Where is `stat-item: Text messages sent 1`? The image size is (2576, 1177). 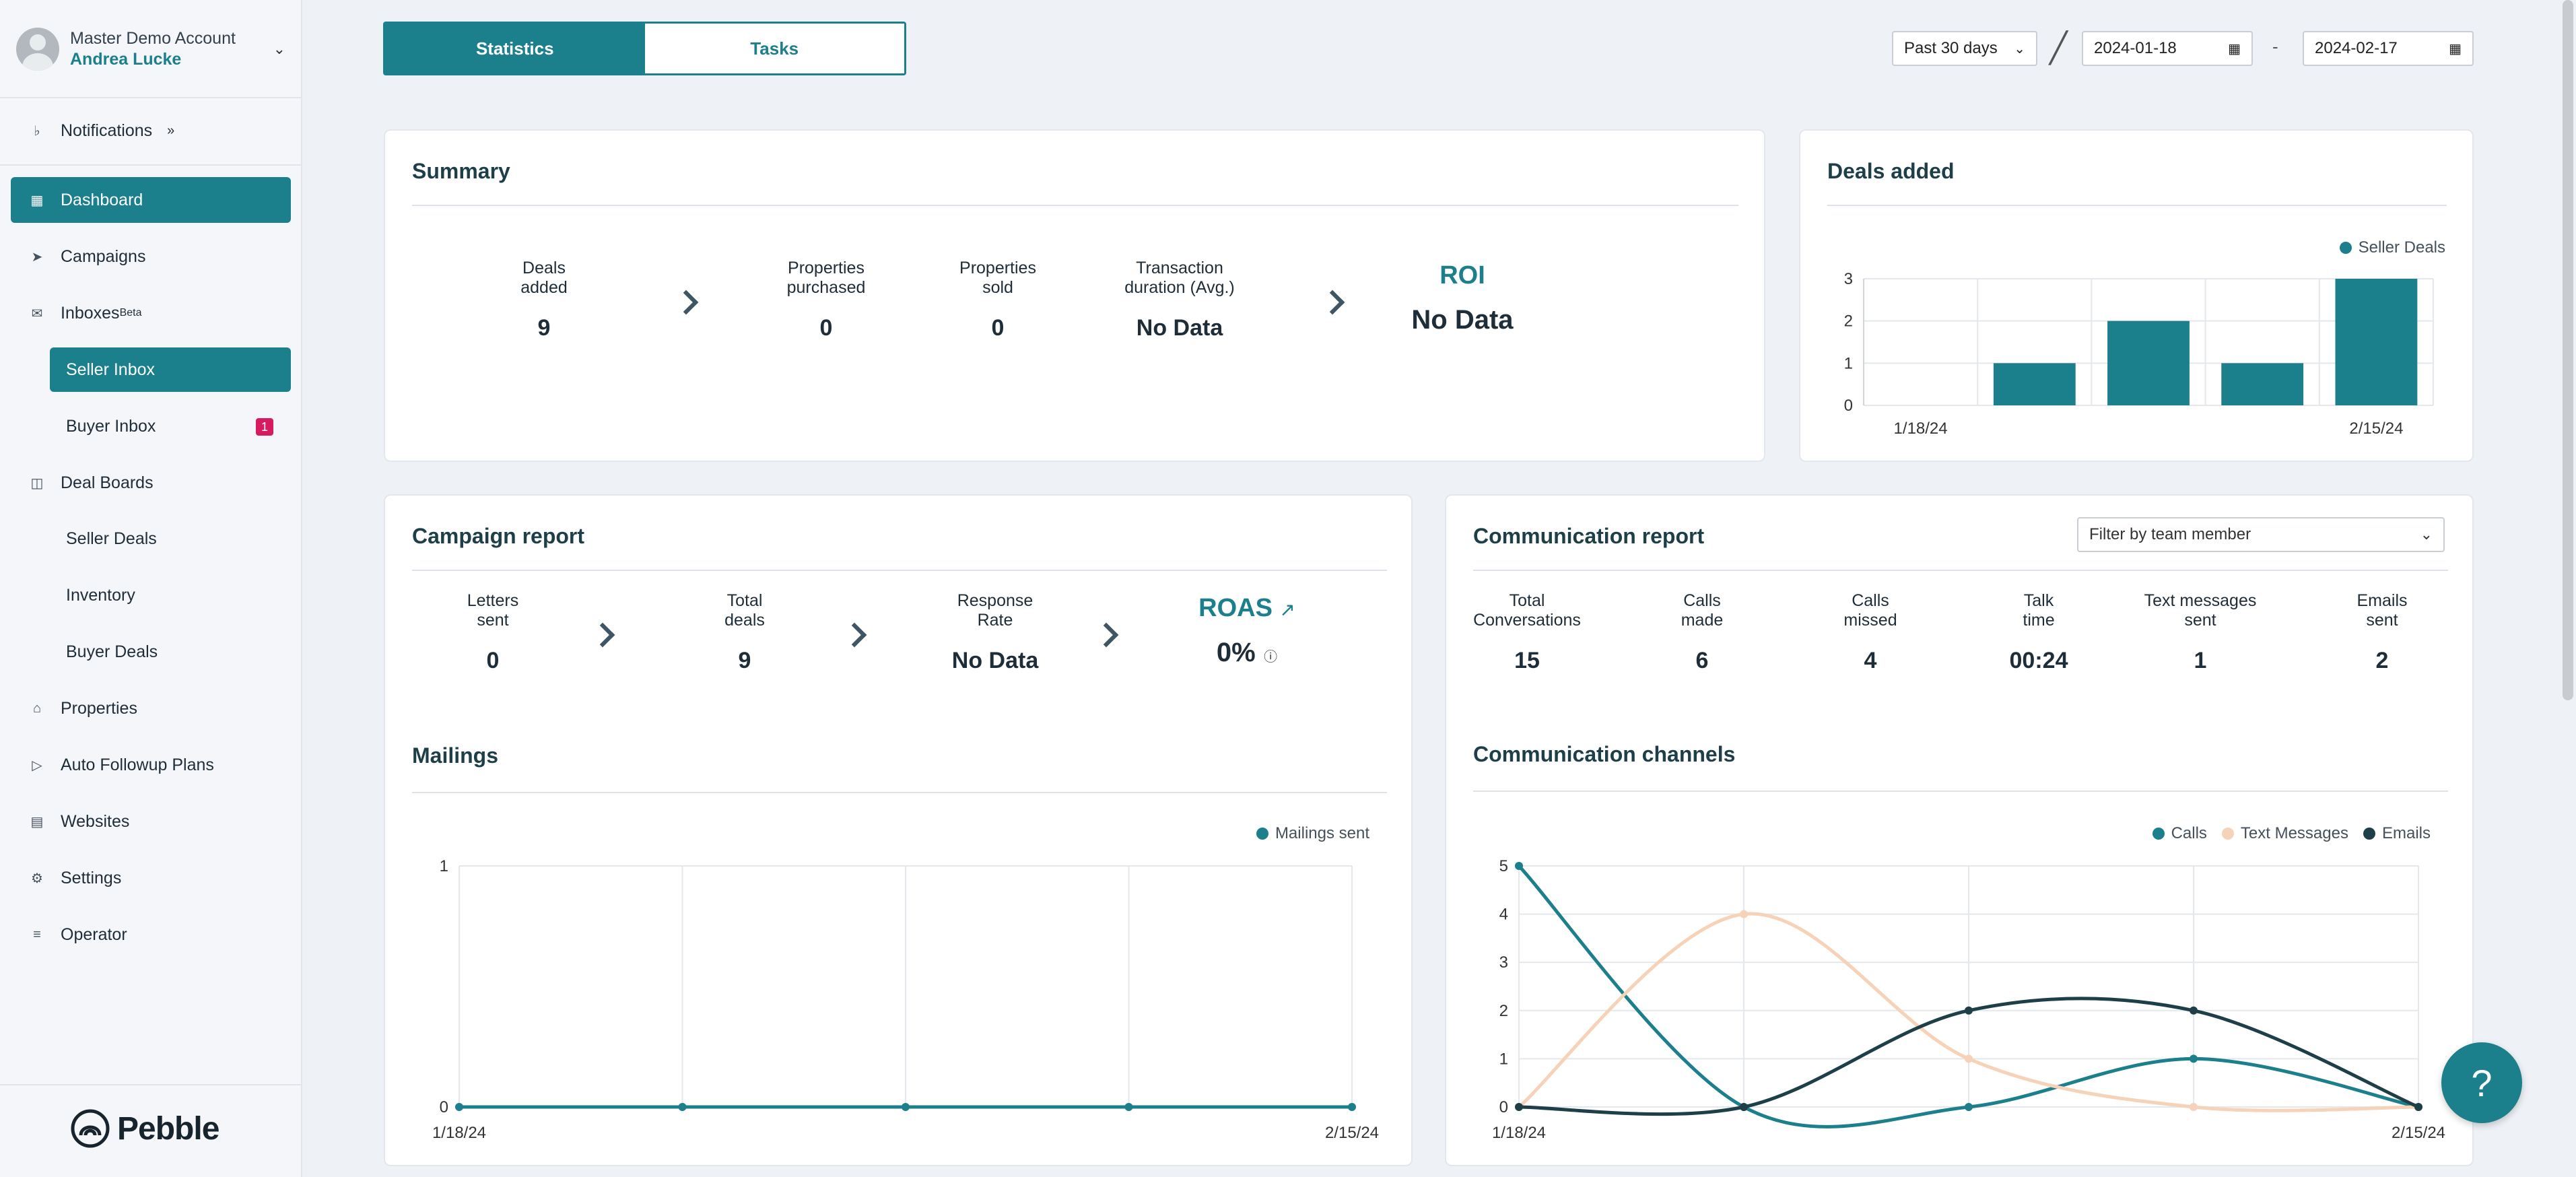
stat-item: Text messages sent 1 is located at coordinates (2200, 632).